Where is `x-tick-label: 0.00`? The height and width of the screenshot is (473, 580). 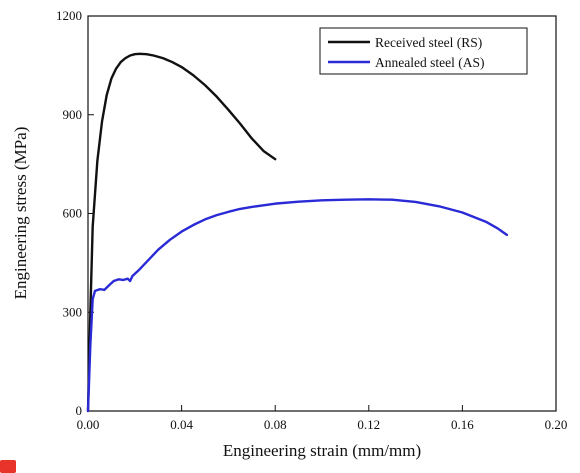
x-tick-label: 0.00 is located at coordinates (88, 424).